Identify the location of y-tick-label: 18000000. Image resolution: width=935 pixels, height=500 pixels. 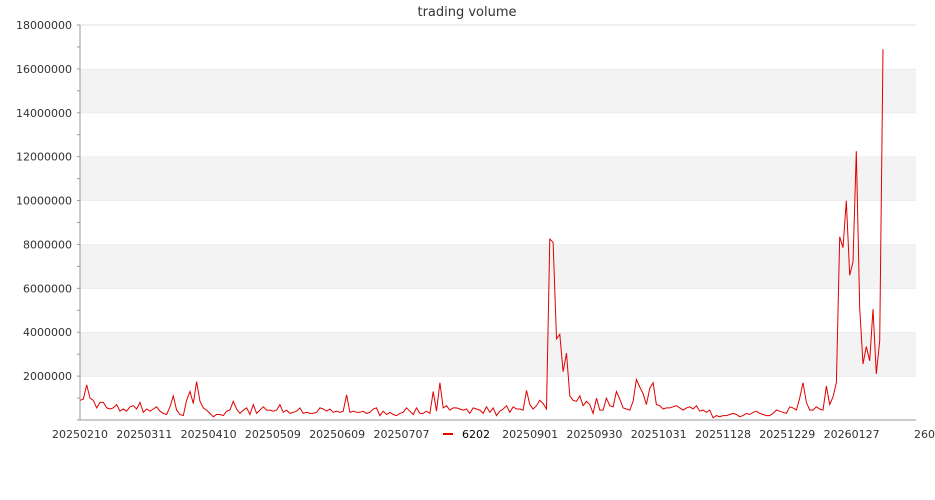
(44, 25).